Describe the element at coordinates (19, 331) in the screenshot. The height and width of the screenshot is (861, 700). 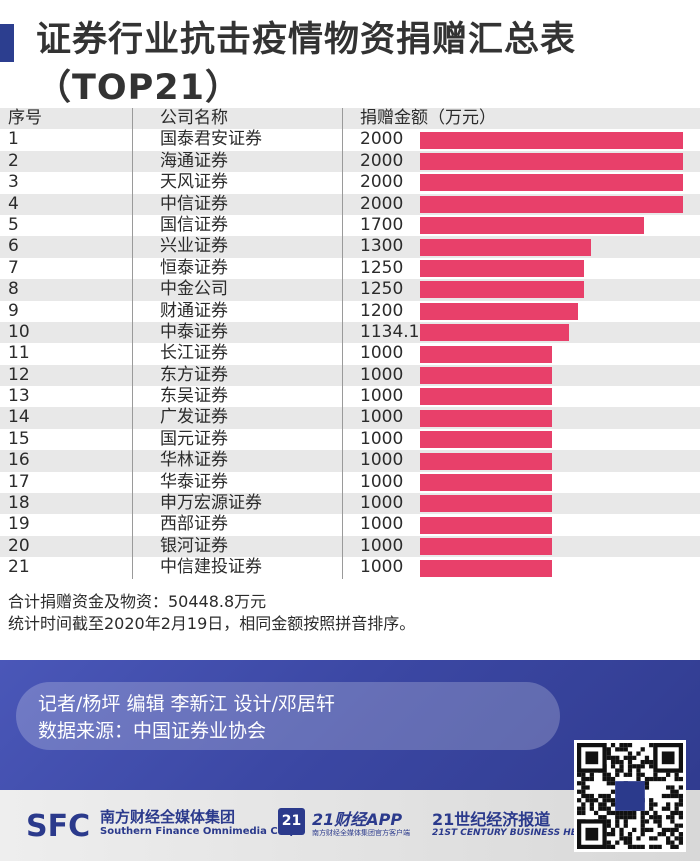
I see `row-rank: 10` at that location.